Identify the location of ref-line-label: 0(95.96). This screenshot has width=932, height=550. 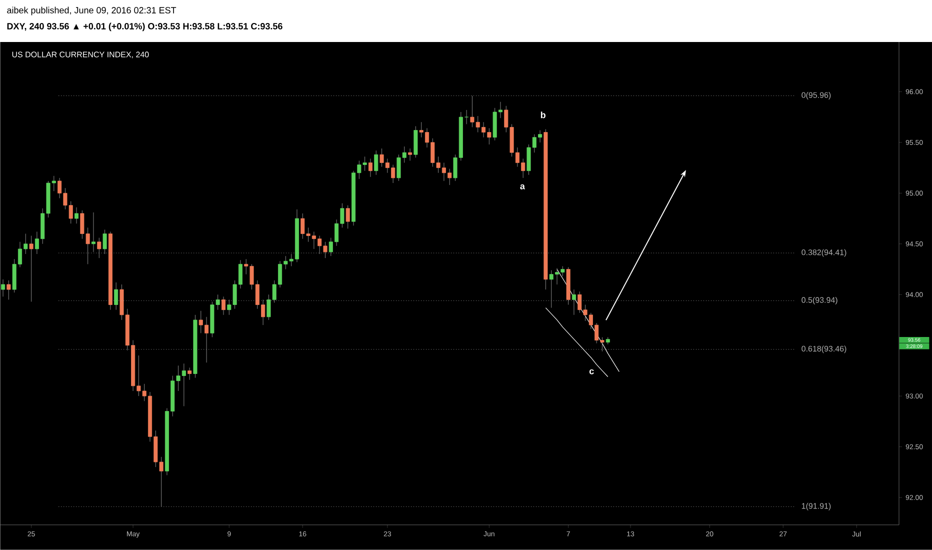
(816, 96).